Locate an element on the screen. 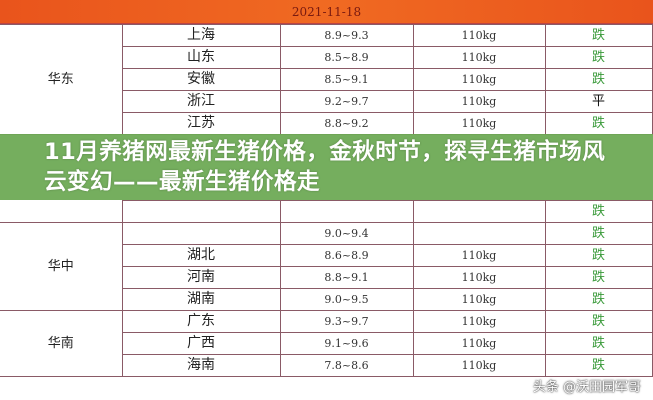 The width and height of the screenshot is (653, 400). watermark: 头条 @沃田园军哥 is located at coordinates (586, 387).